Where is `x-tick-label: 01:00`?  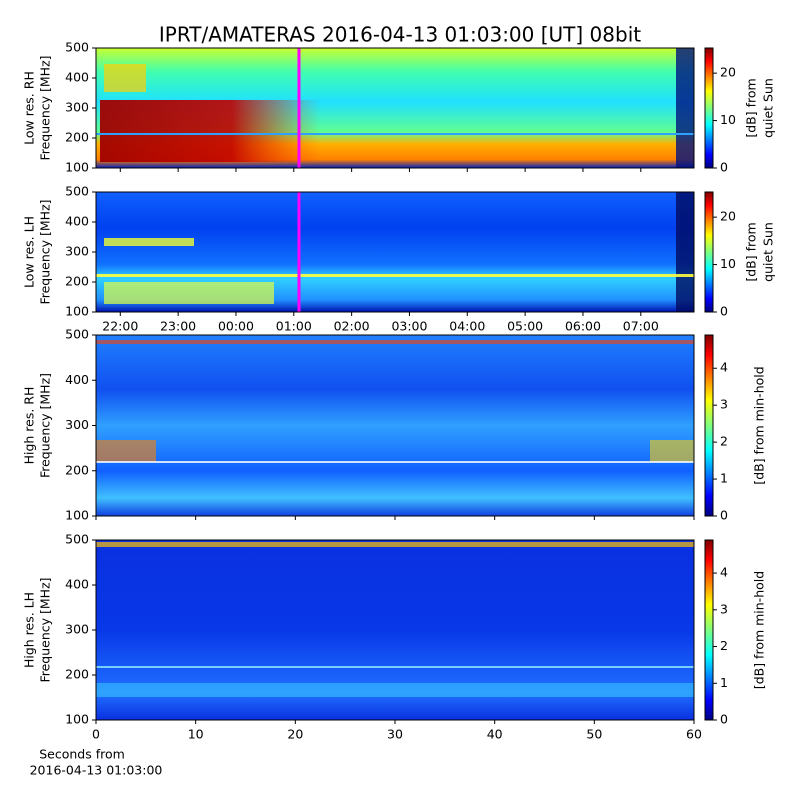
x-tick-label: 01:00 is located at coordinates (294, 326).